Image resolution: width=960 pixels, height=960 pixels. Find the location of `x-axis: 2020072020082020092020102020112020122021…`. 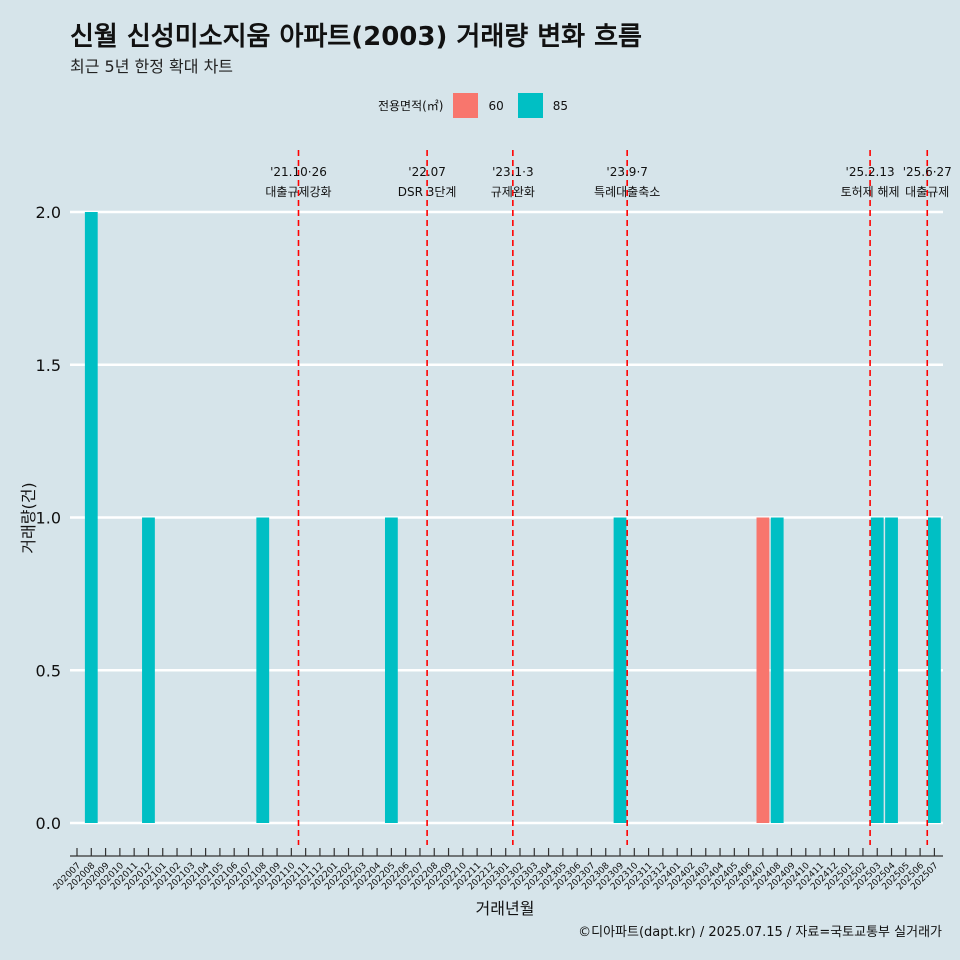

x-axis: 2020072020082020092020102020112020122021… is located at coordinates (497, 870).